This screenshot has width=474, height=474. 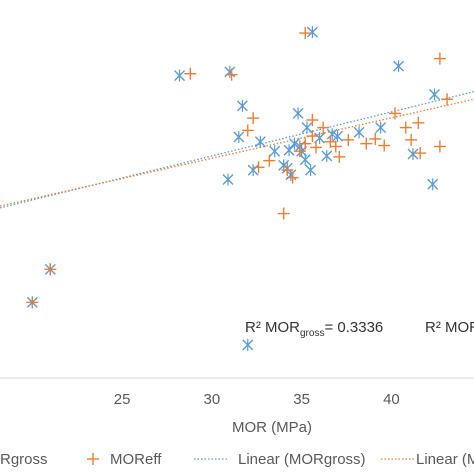 I want to click on x-tick-labels: 25 30 35 40, so click(x=257, y=399).